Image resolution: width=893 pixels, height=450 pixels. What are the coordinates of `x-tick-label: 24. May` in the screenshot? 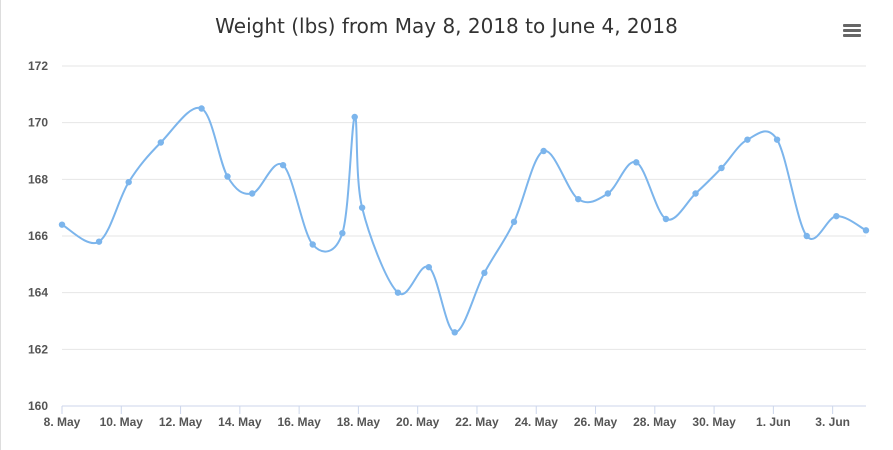 It's located at (537, 422).